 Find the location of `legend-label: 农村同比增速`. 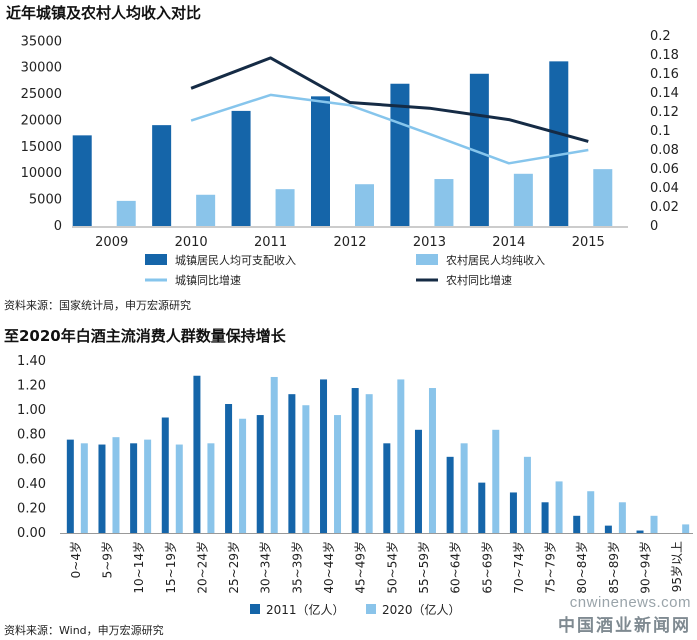

legend-label: 农村同比增速 is located at coordinates (479, 280).